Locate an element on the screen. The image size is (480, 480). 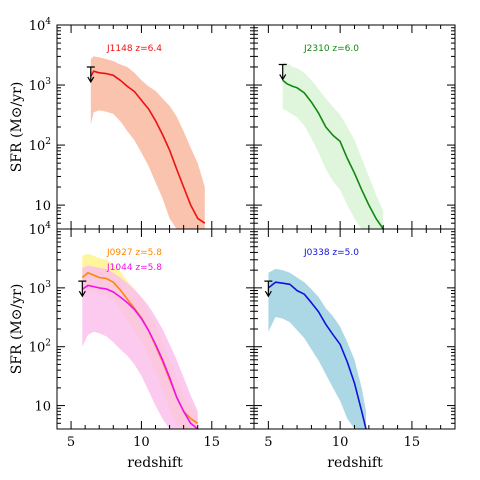
panel-bottom-left is located at coordinates (138, 341).